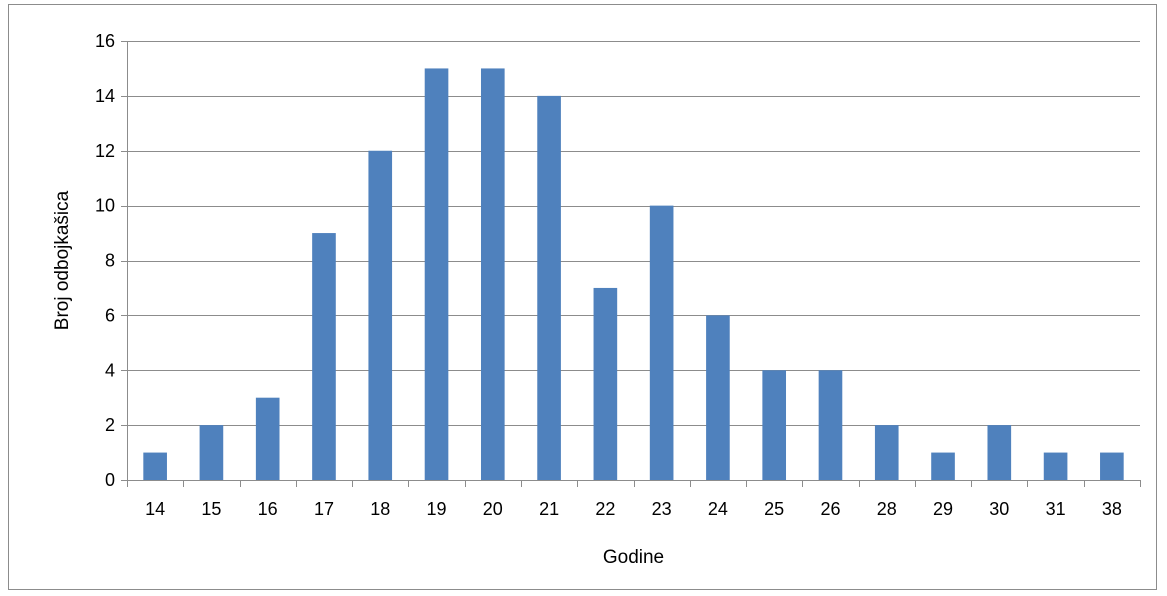 The image size is (1167, 596). I want to click on y-tick-labels: 0 2 4 6 8 10 12 14 16, so click(105, 260).